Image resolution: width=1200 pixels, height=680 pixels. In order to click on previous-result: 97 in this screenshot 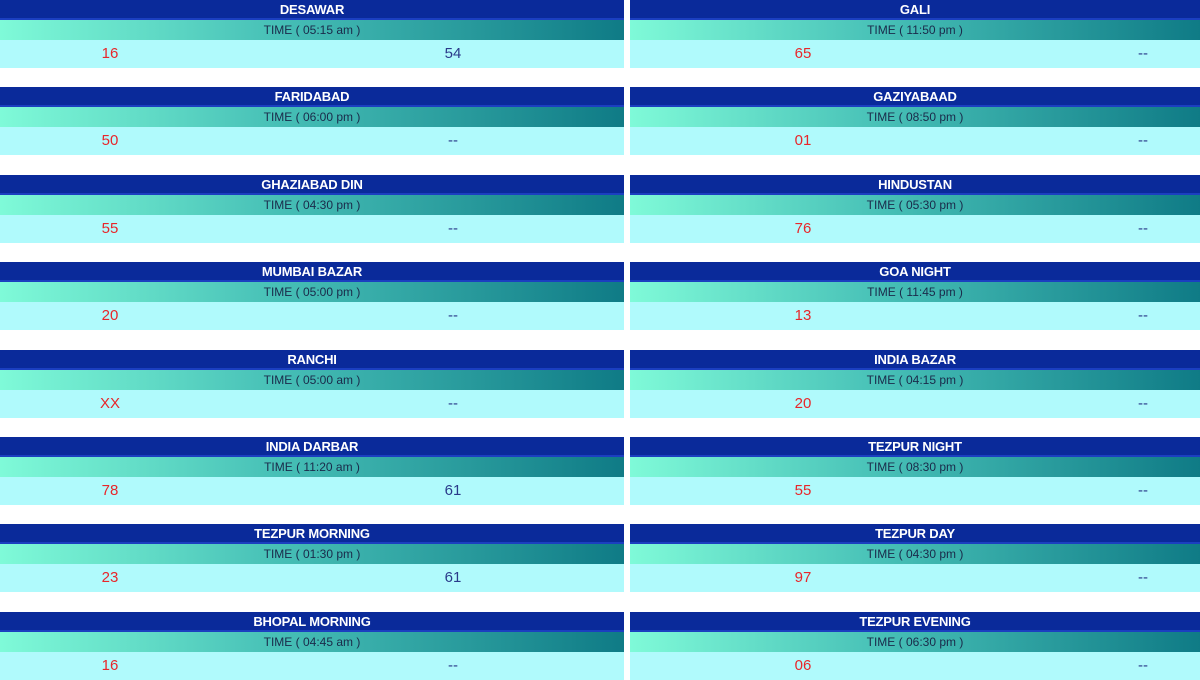, I will do `click(803, 577)`.